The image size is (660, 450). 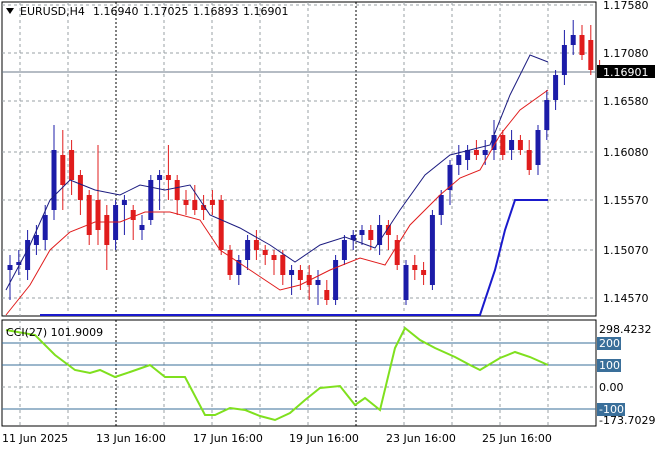 What do you see at coordinates (54, 332) in the screenshot?
I see `cci-label: CCI(27) 101.9009` at bounding box center [54, 332].